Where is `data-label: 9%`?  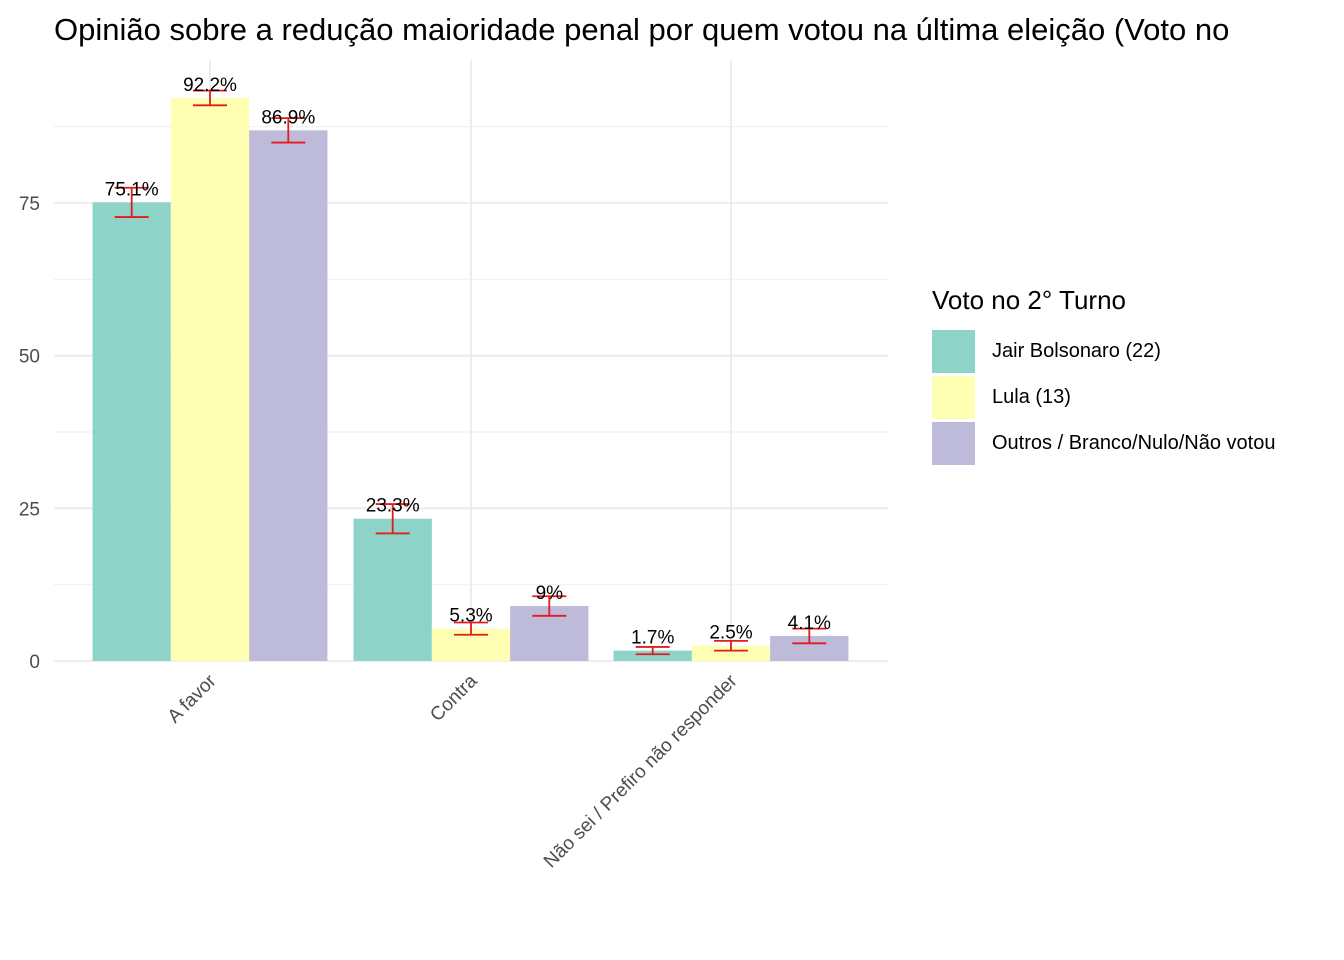 data-label: 9% is located at coordinates (550, 593).